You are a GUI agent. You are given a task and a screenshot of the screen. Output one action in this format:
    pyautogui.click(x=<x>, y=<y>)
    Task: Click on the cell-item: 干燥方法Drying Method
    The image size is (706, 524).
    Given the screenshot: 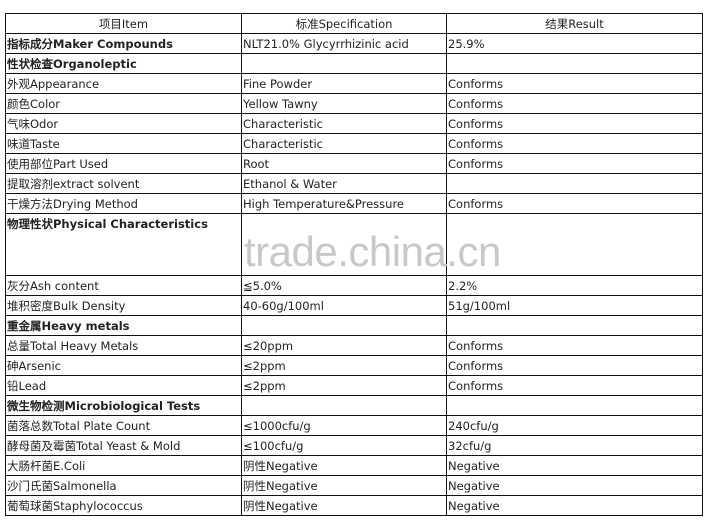 What is the action you would take?
    pyautogui.click(x=123, y=203)
    